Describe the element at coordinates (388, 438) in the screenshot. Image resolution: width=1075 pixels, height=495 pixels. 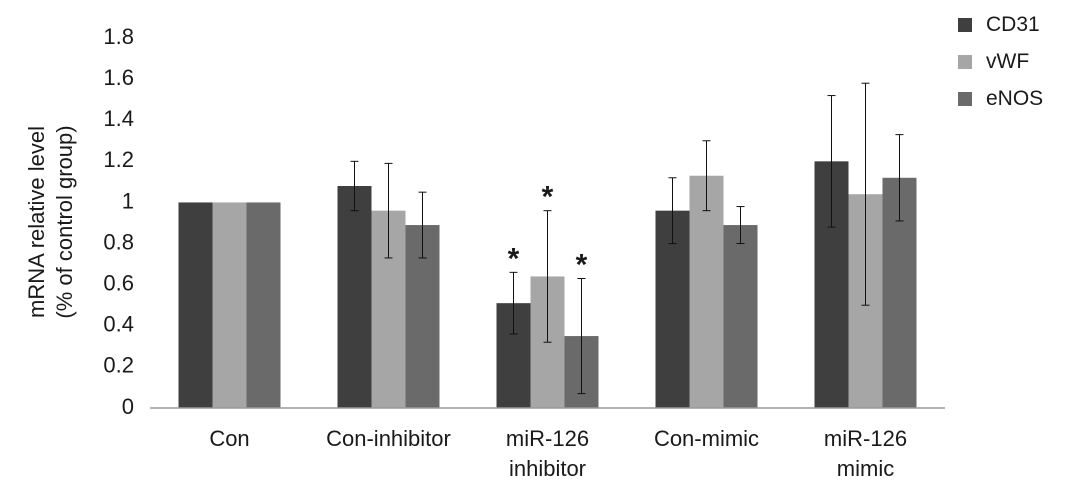
I see `x-tick-label: Con-inhibitor` at that location.